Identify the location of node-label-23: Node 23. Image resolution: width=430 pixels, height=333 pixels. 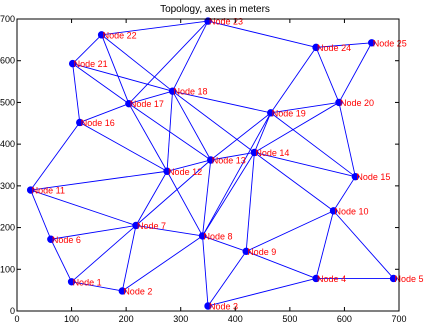
(226, 22).